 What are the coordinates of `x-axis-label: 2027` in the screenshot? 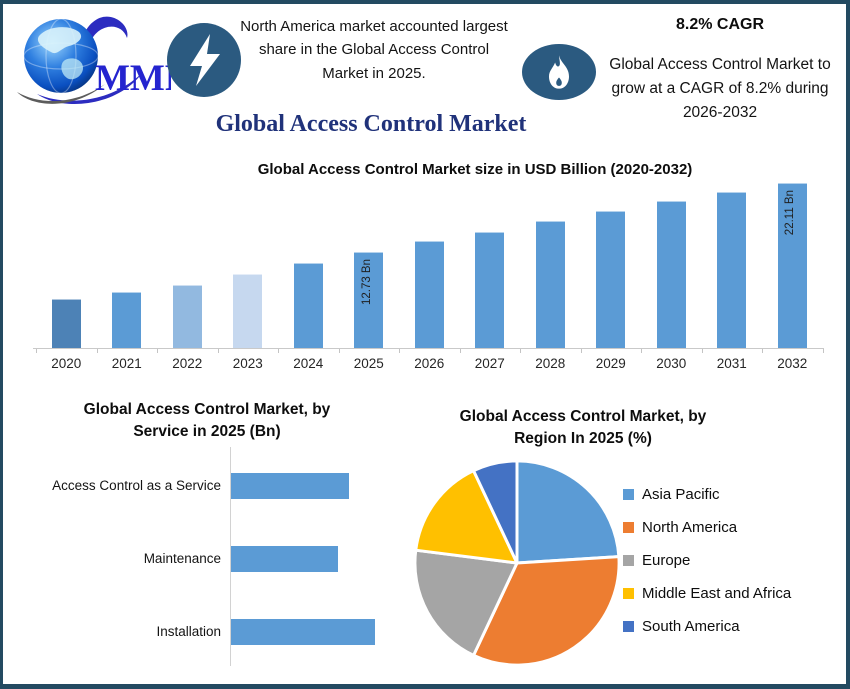 It's located at (489, 363).